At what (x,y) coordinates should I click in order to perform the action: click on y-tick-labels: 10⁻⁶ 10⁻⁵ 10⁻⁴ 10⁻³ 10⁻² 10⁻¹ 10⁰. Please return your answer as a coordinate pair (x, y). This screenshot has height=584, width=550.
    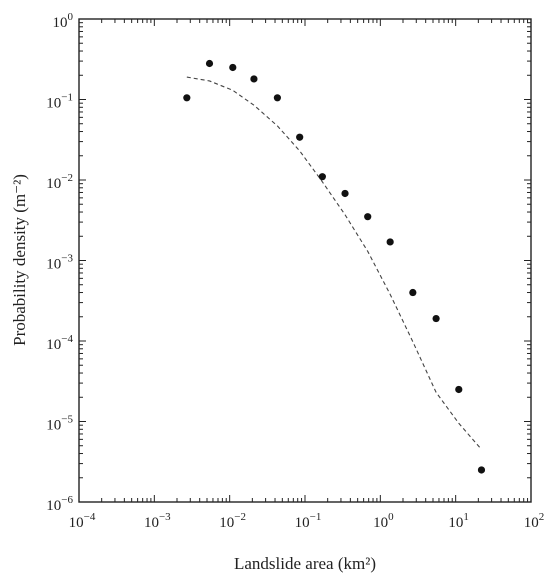
    Looking at the image, I should click on (59, 262).